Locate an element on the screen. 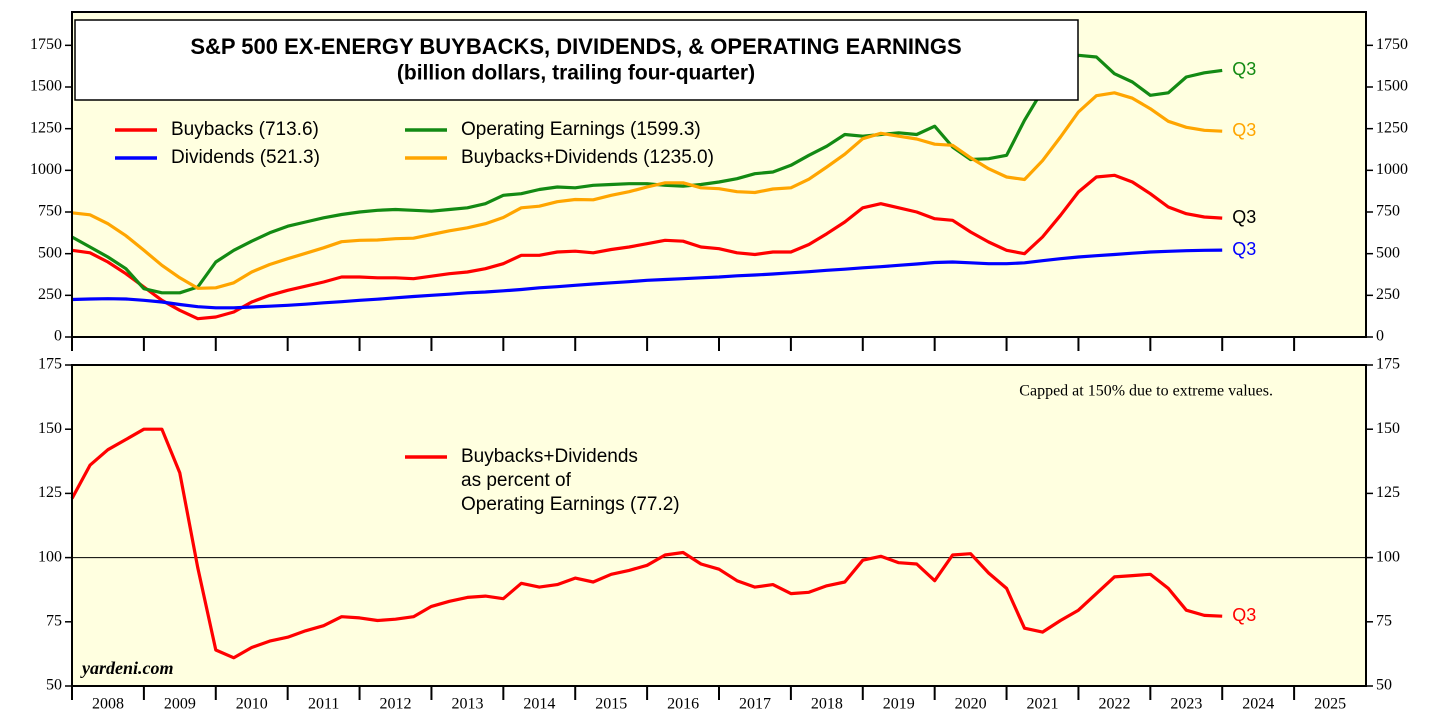  x-tick-label: 2011 is located at coordinates (323, 704).